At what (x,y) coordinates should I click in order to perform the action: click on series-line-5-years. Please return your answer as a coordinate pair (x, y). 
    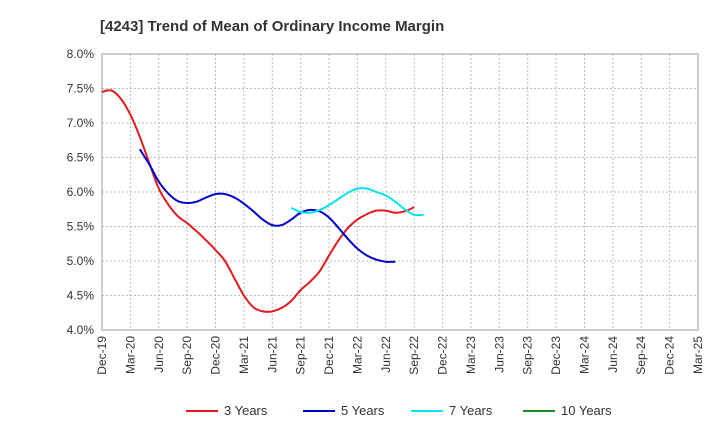
    Looking at the image, I should click on (267, 205).